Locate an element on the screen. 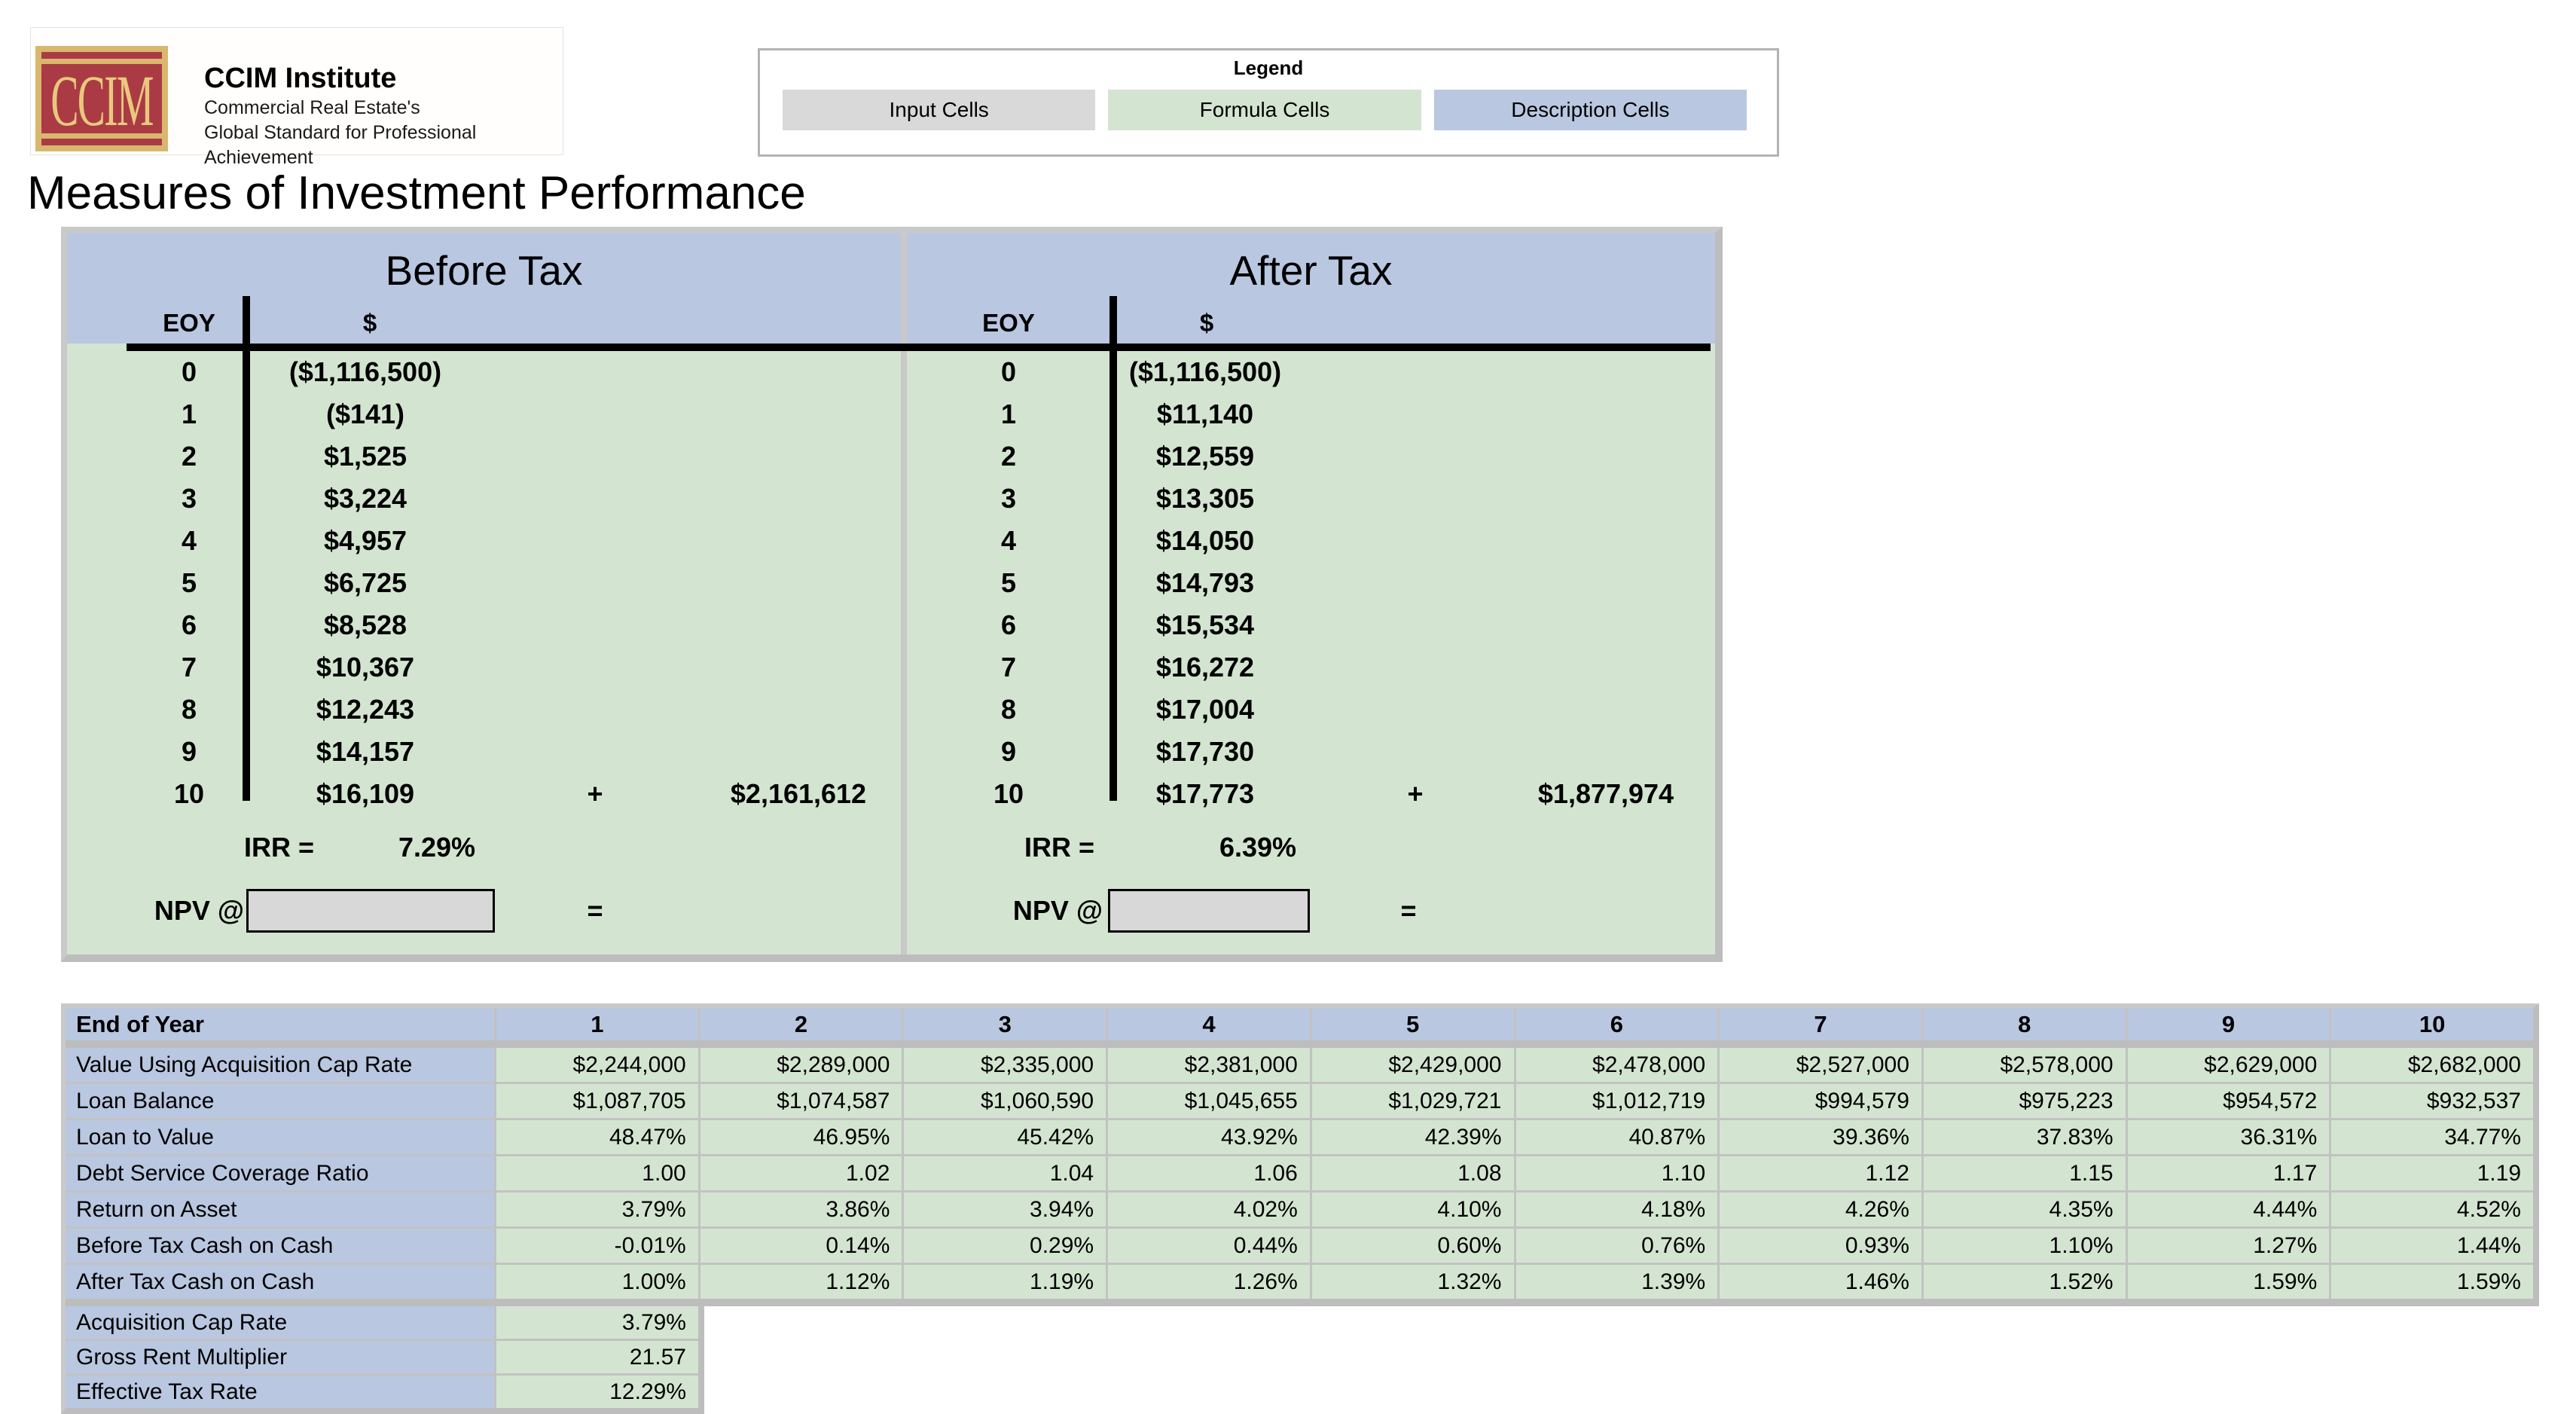 The image size is (2576, 1414). metric-value: $2,289,000 is located at coordinates (801, 1065).